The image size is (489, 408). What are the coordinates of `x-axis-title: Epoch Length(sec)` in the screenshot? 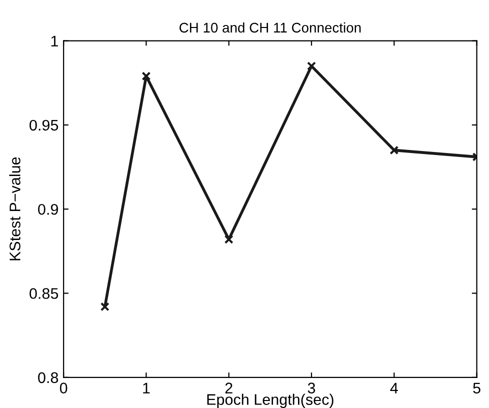 It's located at (270, 401).